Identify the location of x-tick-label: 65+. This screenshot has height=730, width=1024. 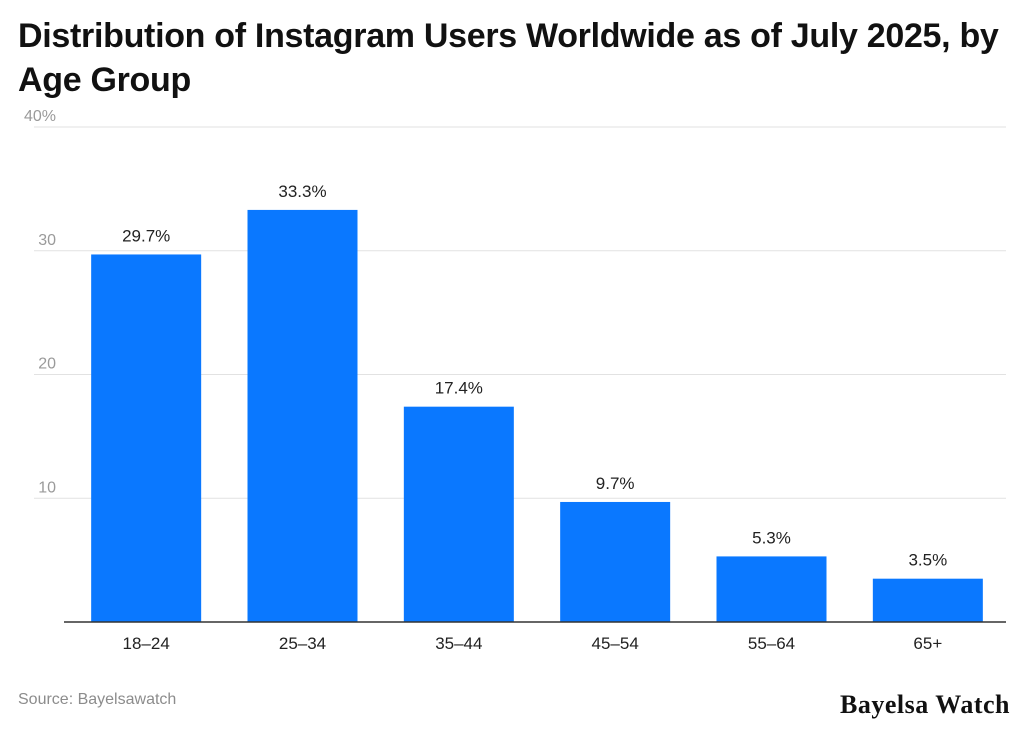
(927, 643).